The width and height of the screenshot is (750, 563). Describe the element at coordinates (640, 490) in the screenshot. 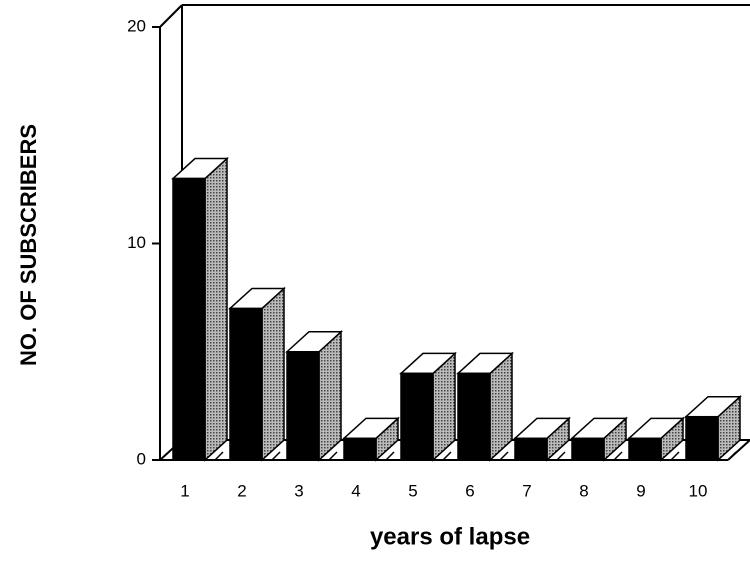

I see `x-tick-label: 9` at that location.